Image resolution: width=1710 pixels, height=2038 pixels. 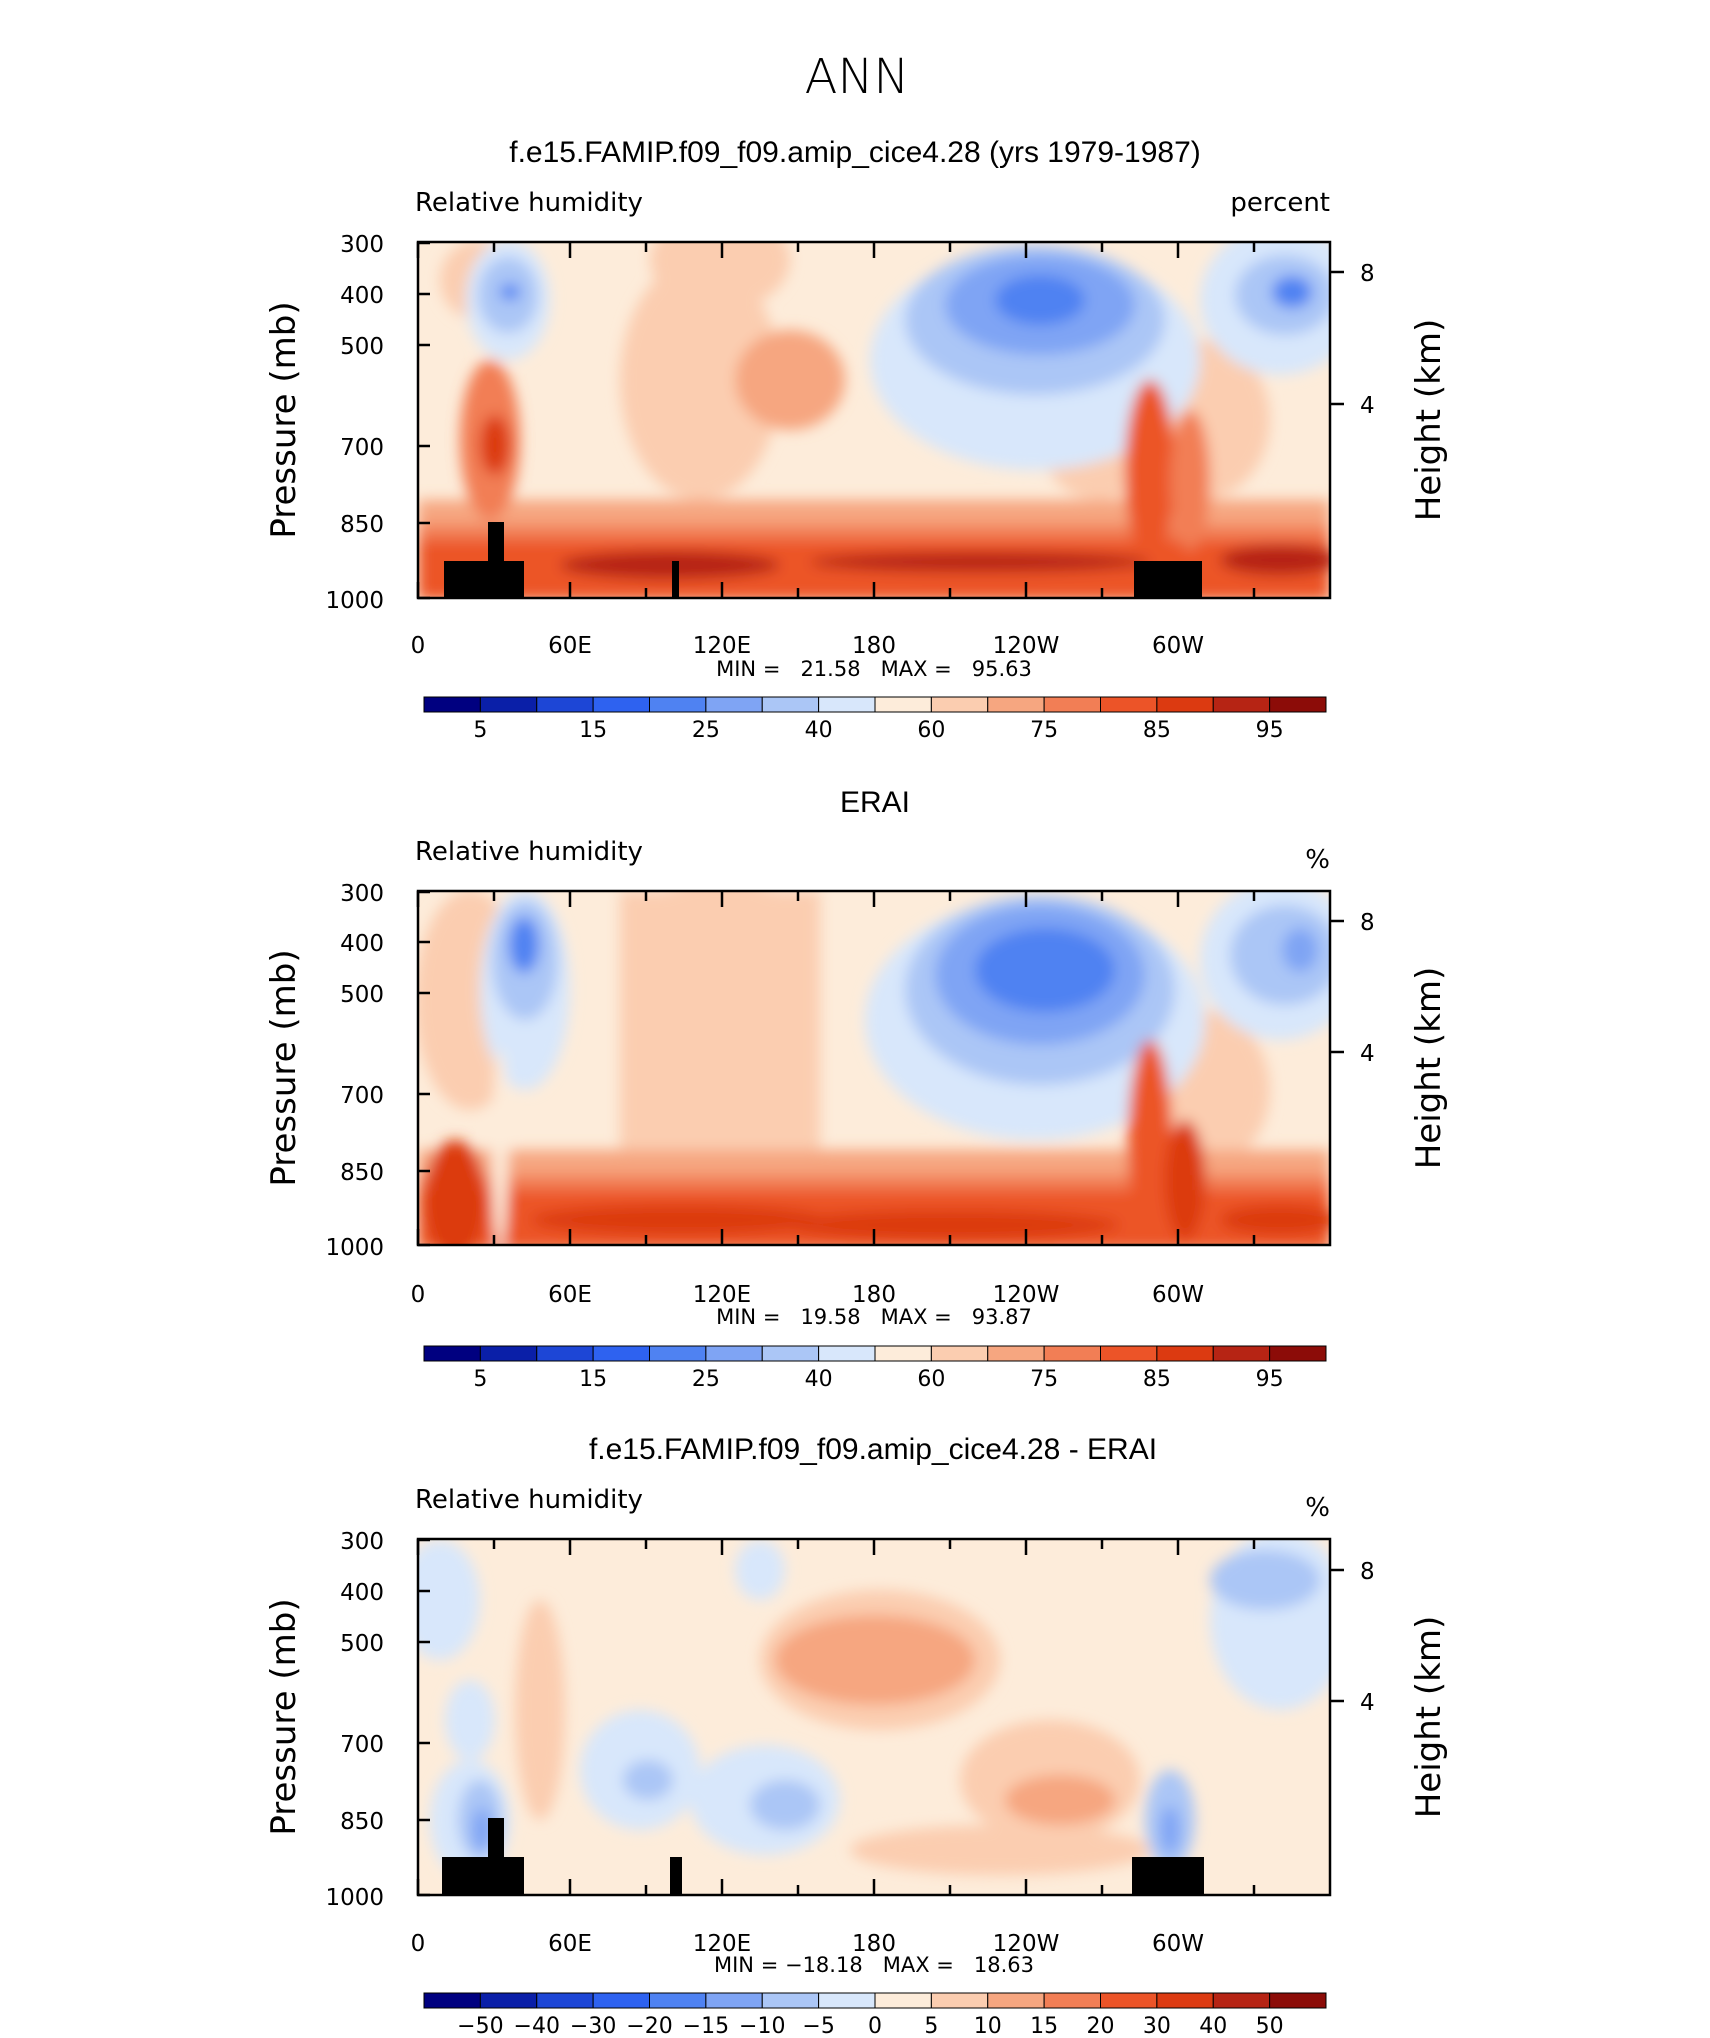 What do you see at coordinates (1157, 2026) in the screenshot?
I see `colorbar-label: 30` at bounding box center [1157, 2026].